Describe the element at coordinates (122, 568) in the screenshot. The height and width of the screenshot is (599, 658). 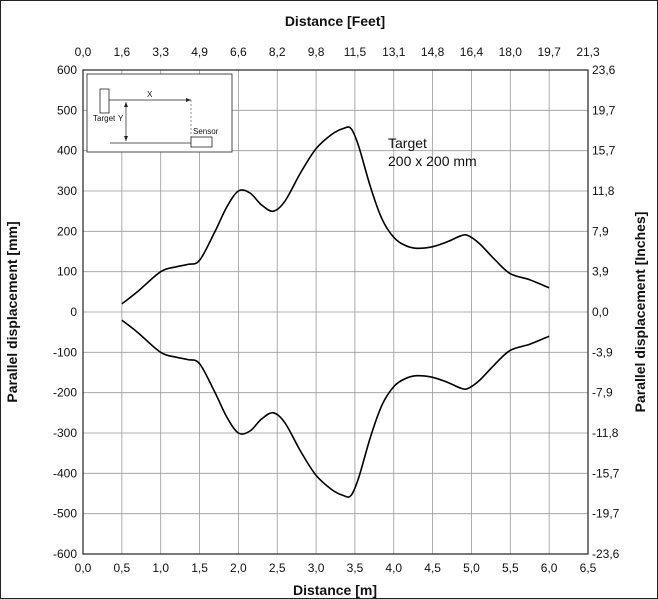
I see `x-tick-label: 0,5` at that location.